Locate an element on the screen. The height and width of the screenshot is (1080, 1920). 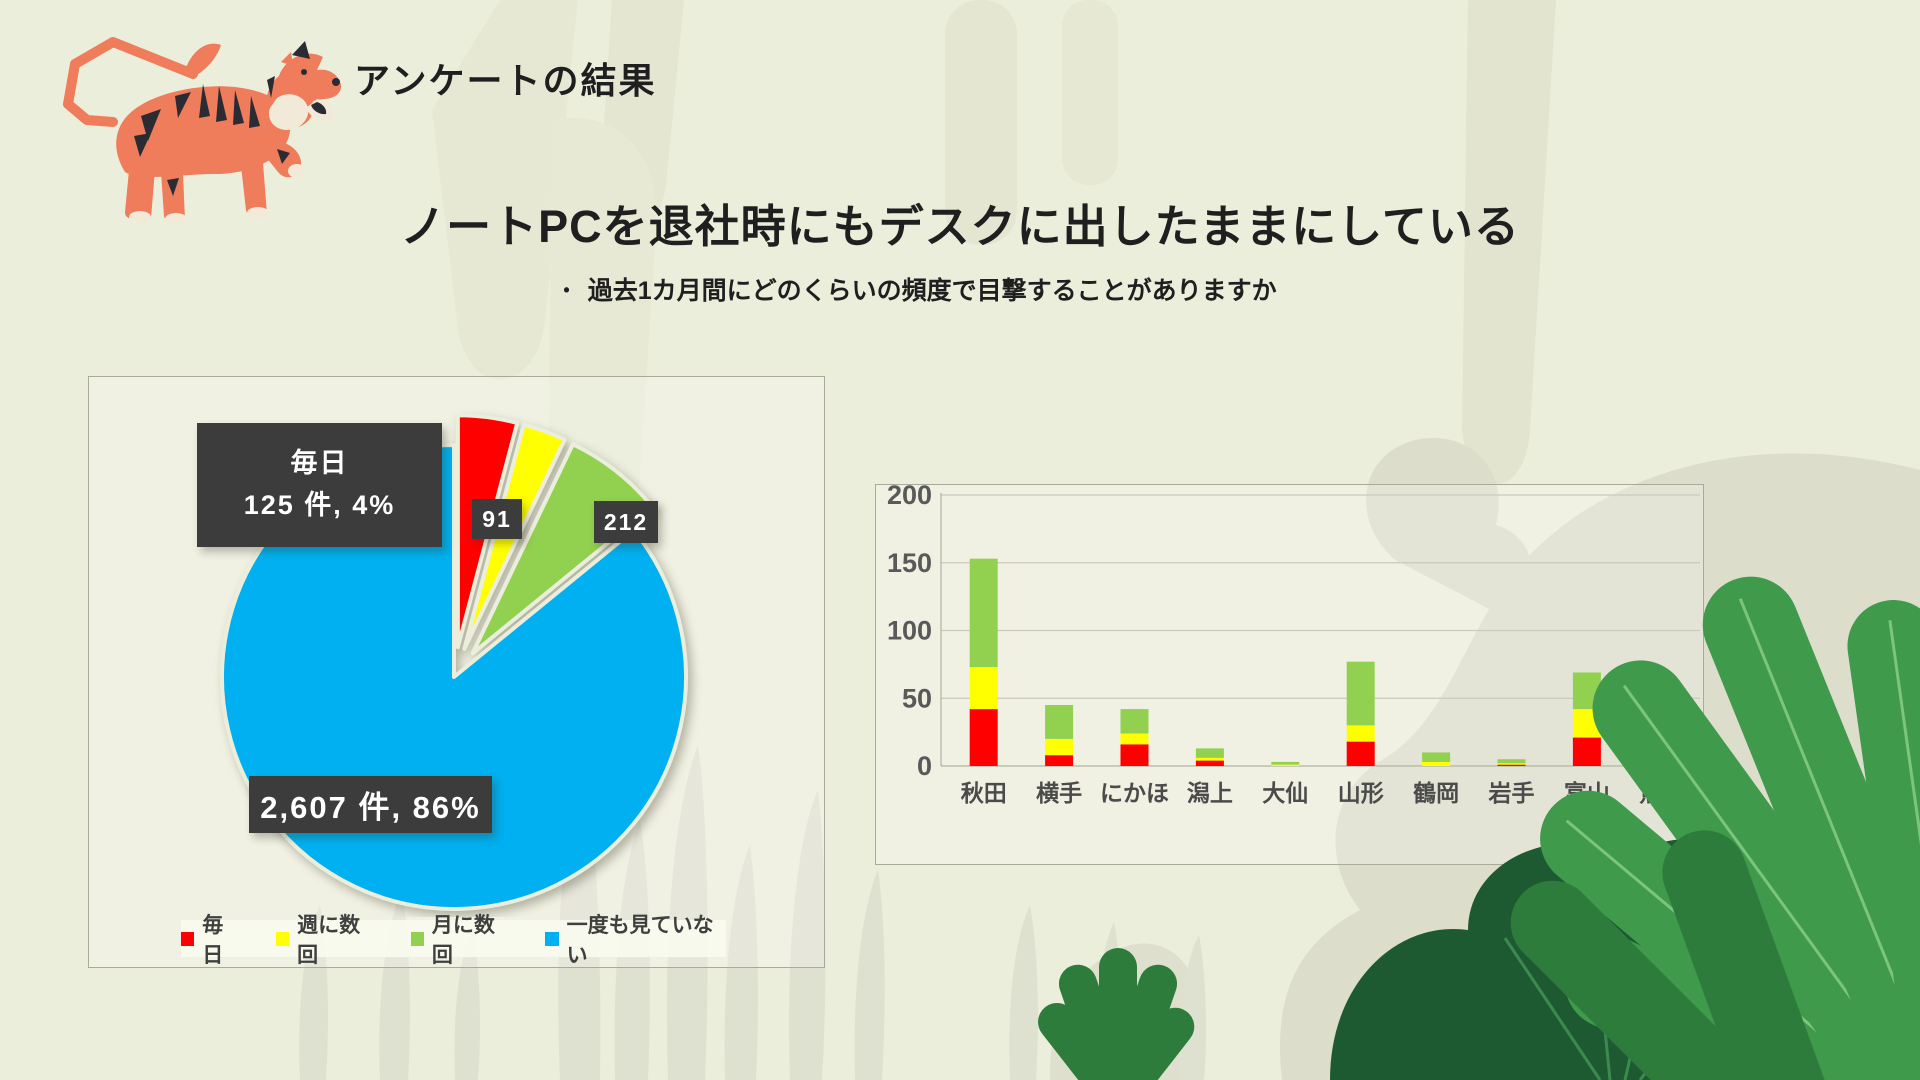
legend-item: 月に数回 is located at coordinates (461, 939).